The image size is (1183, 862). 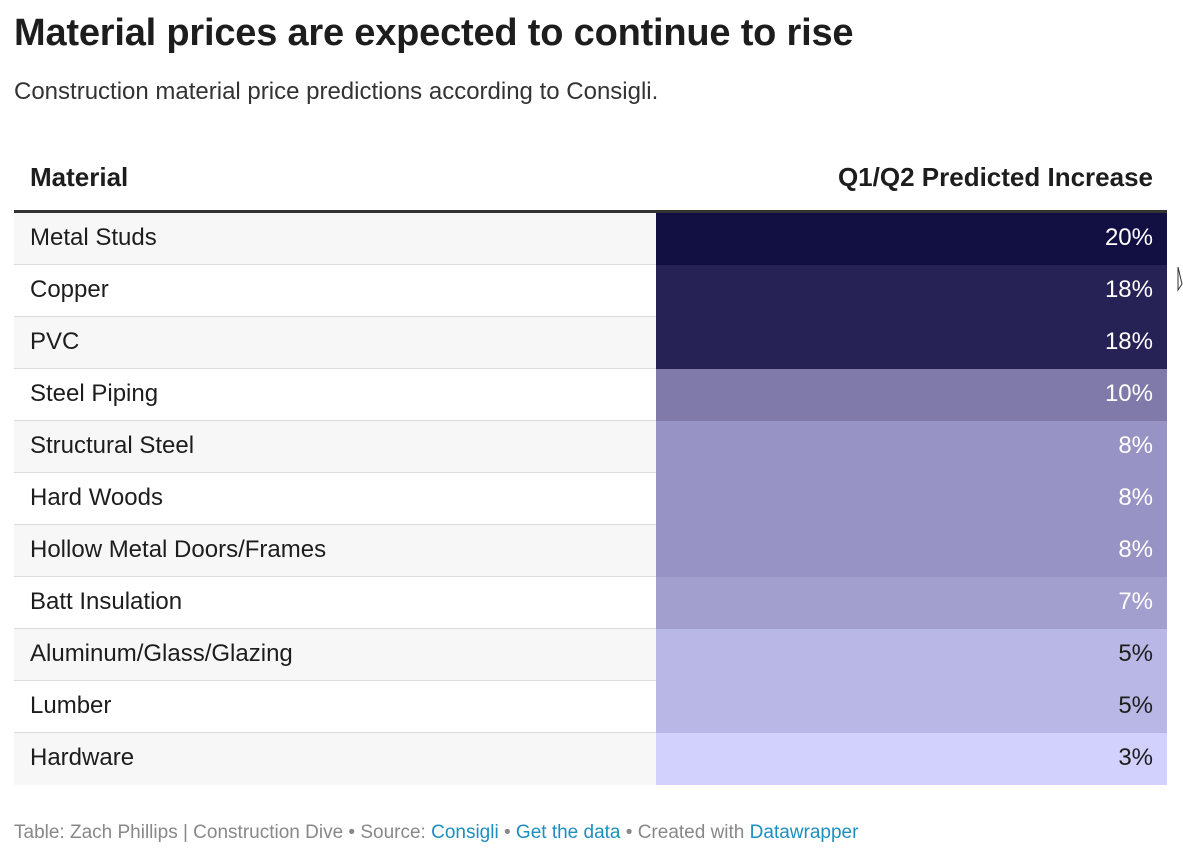 What do you see at coordinates (1128, 237) in the screenshot?
I see `increase-value: 20%` at bounding box center [1128, 237].